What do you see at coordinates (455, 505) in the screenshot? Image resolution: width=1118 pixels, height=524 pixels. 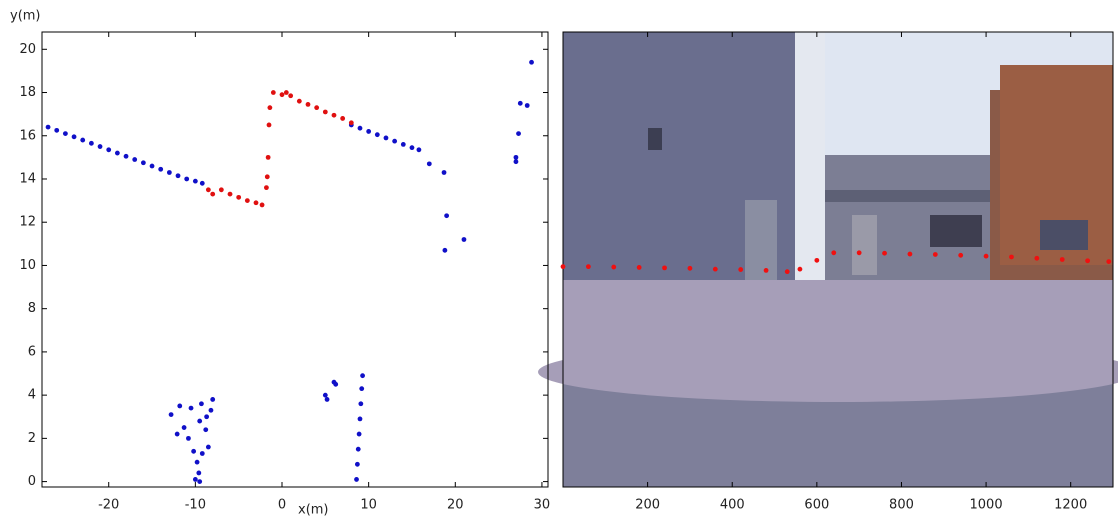 I see `x-tick-label: 20` at bounding box center [455, 505].